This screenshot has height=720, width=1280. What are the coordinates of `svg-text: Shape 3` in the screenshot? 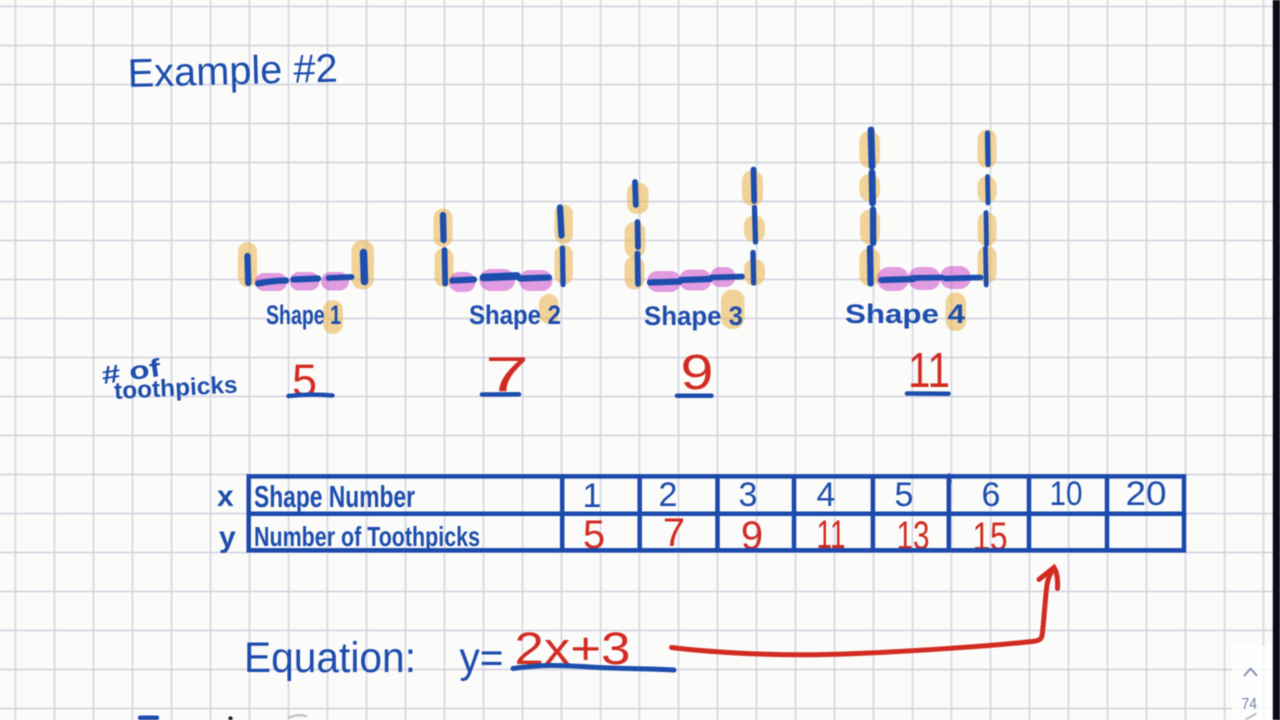 It's located at (693, 316).